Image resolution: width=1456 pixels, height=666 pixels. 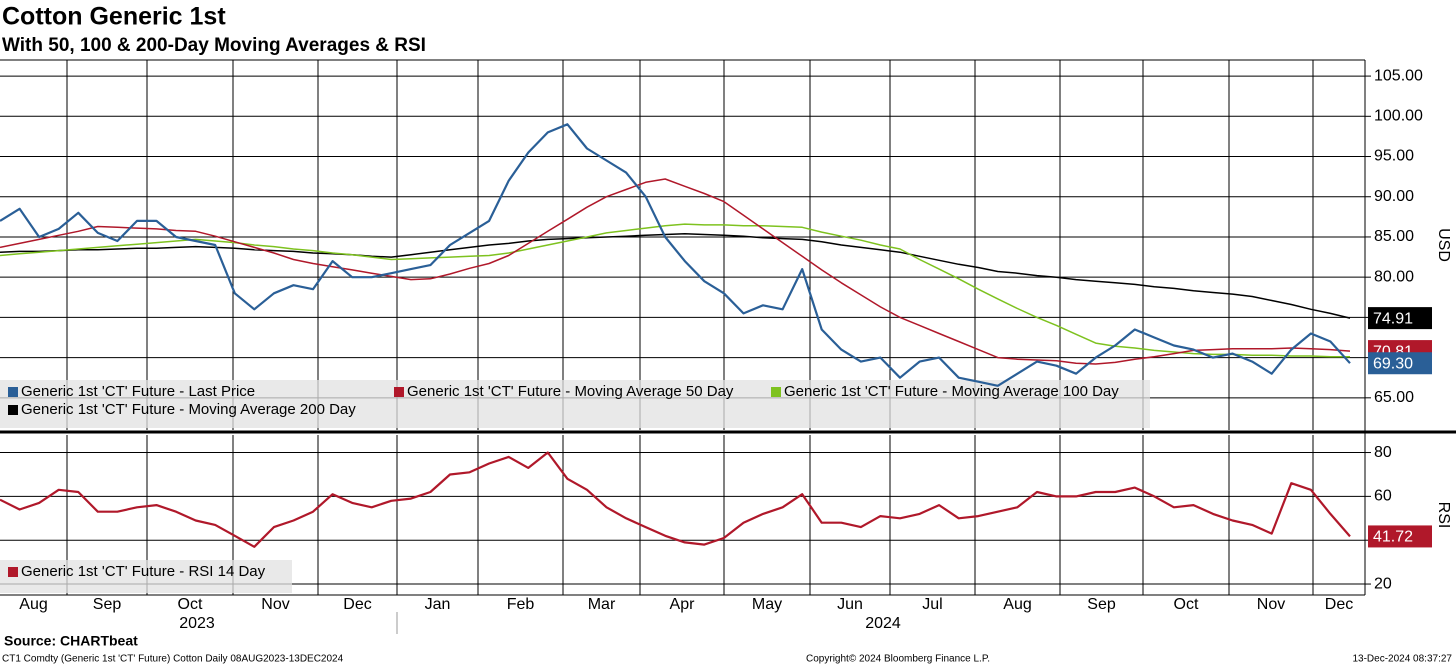 I want to click on x-tick-label: Jun, so click(x=850, y=604).